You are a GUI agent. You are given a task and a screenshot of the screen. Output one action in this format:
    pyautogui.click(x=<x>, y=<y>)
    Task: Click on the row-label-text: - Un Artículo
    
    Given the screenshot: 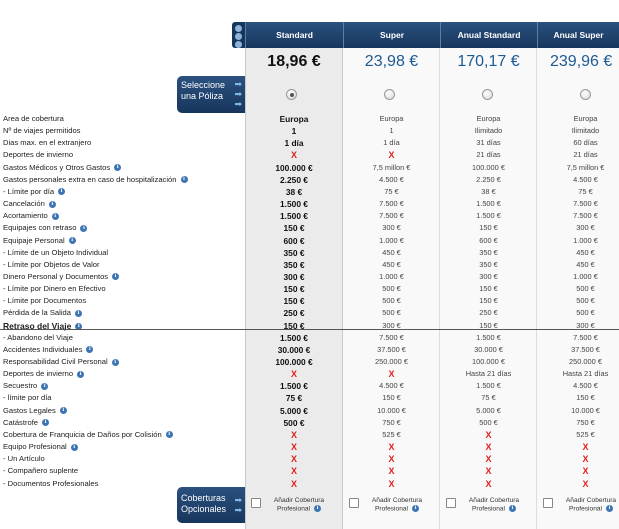 What is the action you would take?
    pyautogui.click(x=24, y=459)
    